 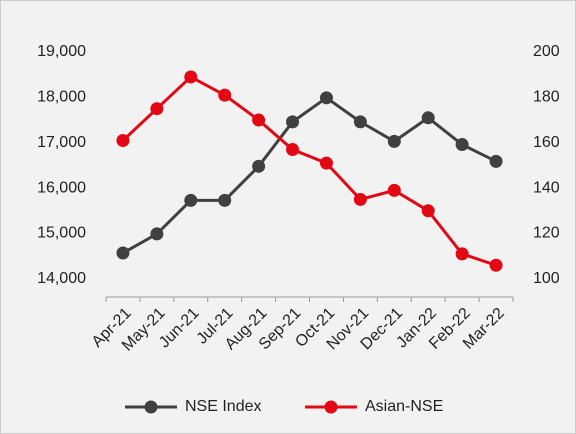 I want to click on y-tick-label: 14,000, so click(x=61, y=278).